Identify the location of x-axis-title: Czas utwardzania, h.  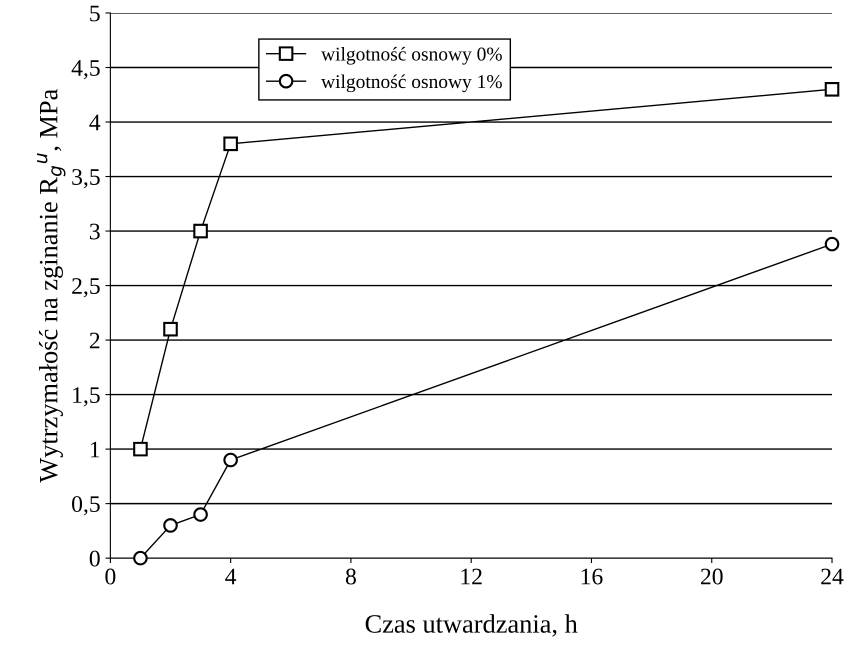
(472, 625).